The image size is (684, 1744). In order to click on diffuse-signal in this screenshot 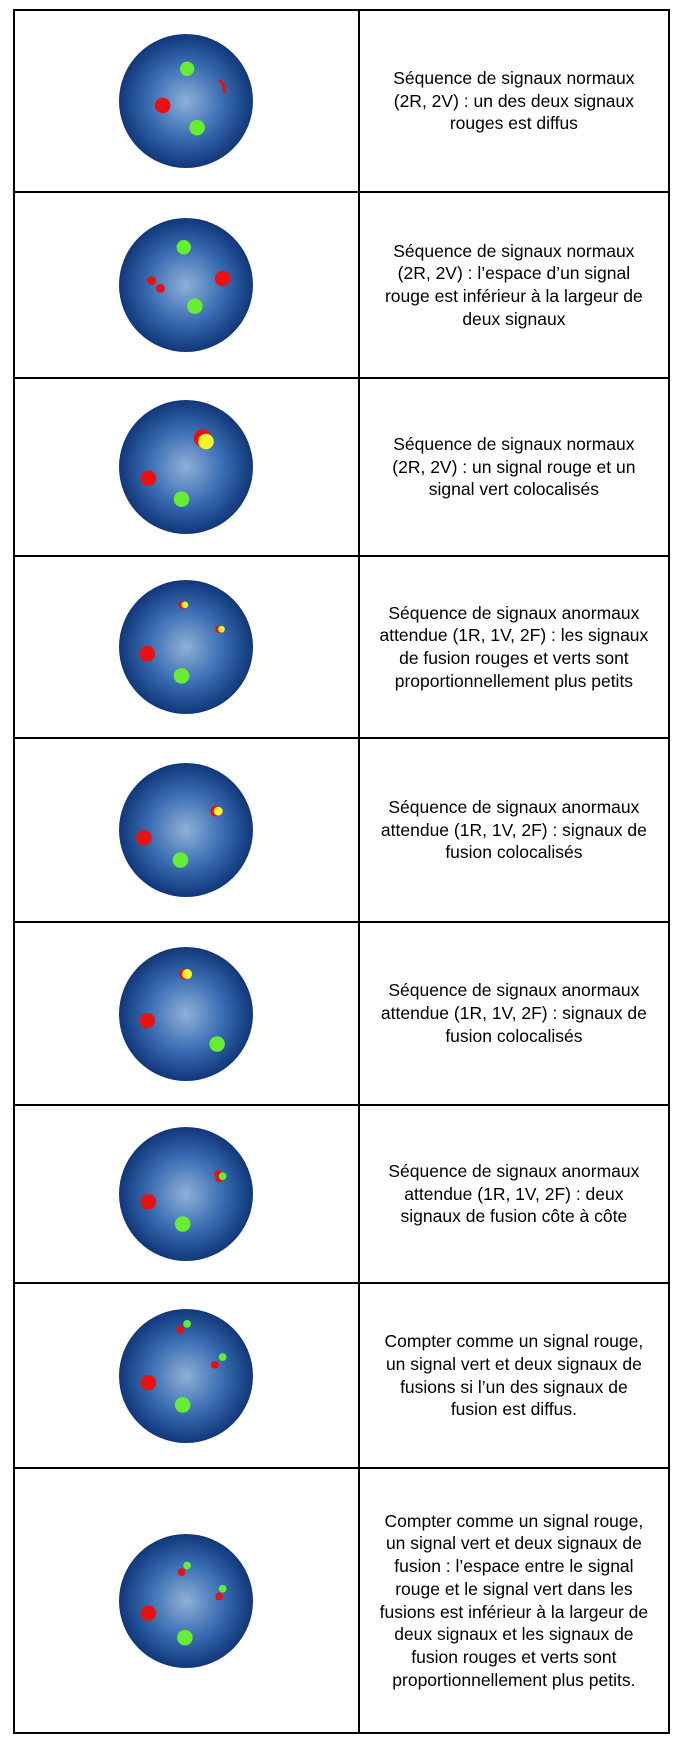, I will do `click(222, 86)`.